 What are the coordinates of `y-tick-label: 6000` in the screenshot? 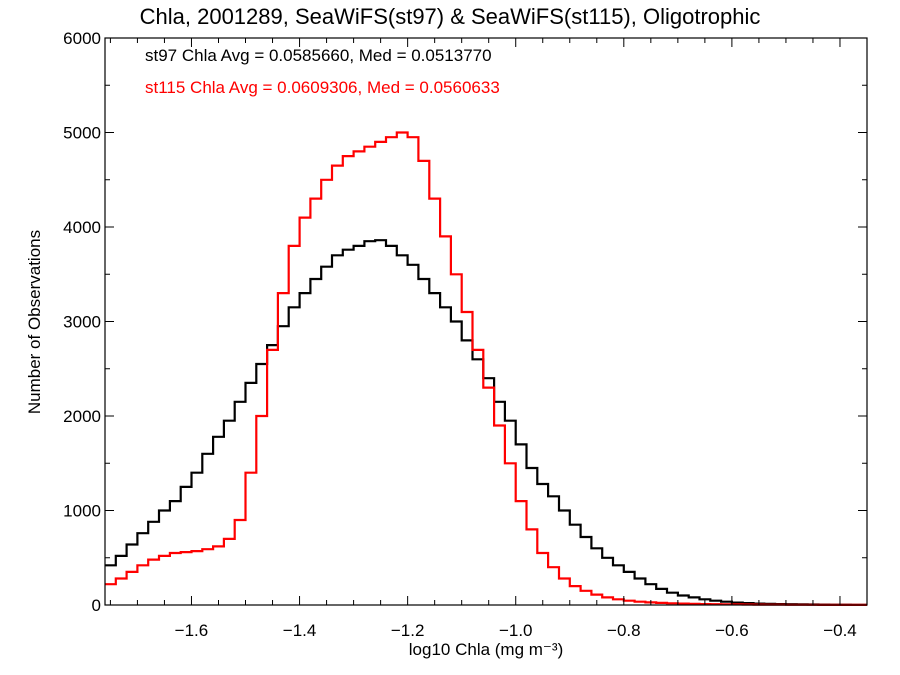 It's located at (82, 38).